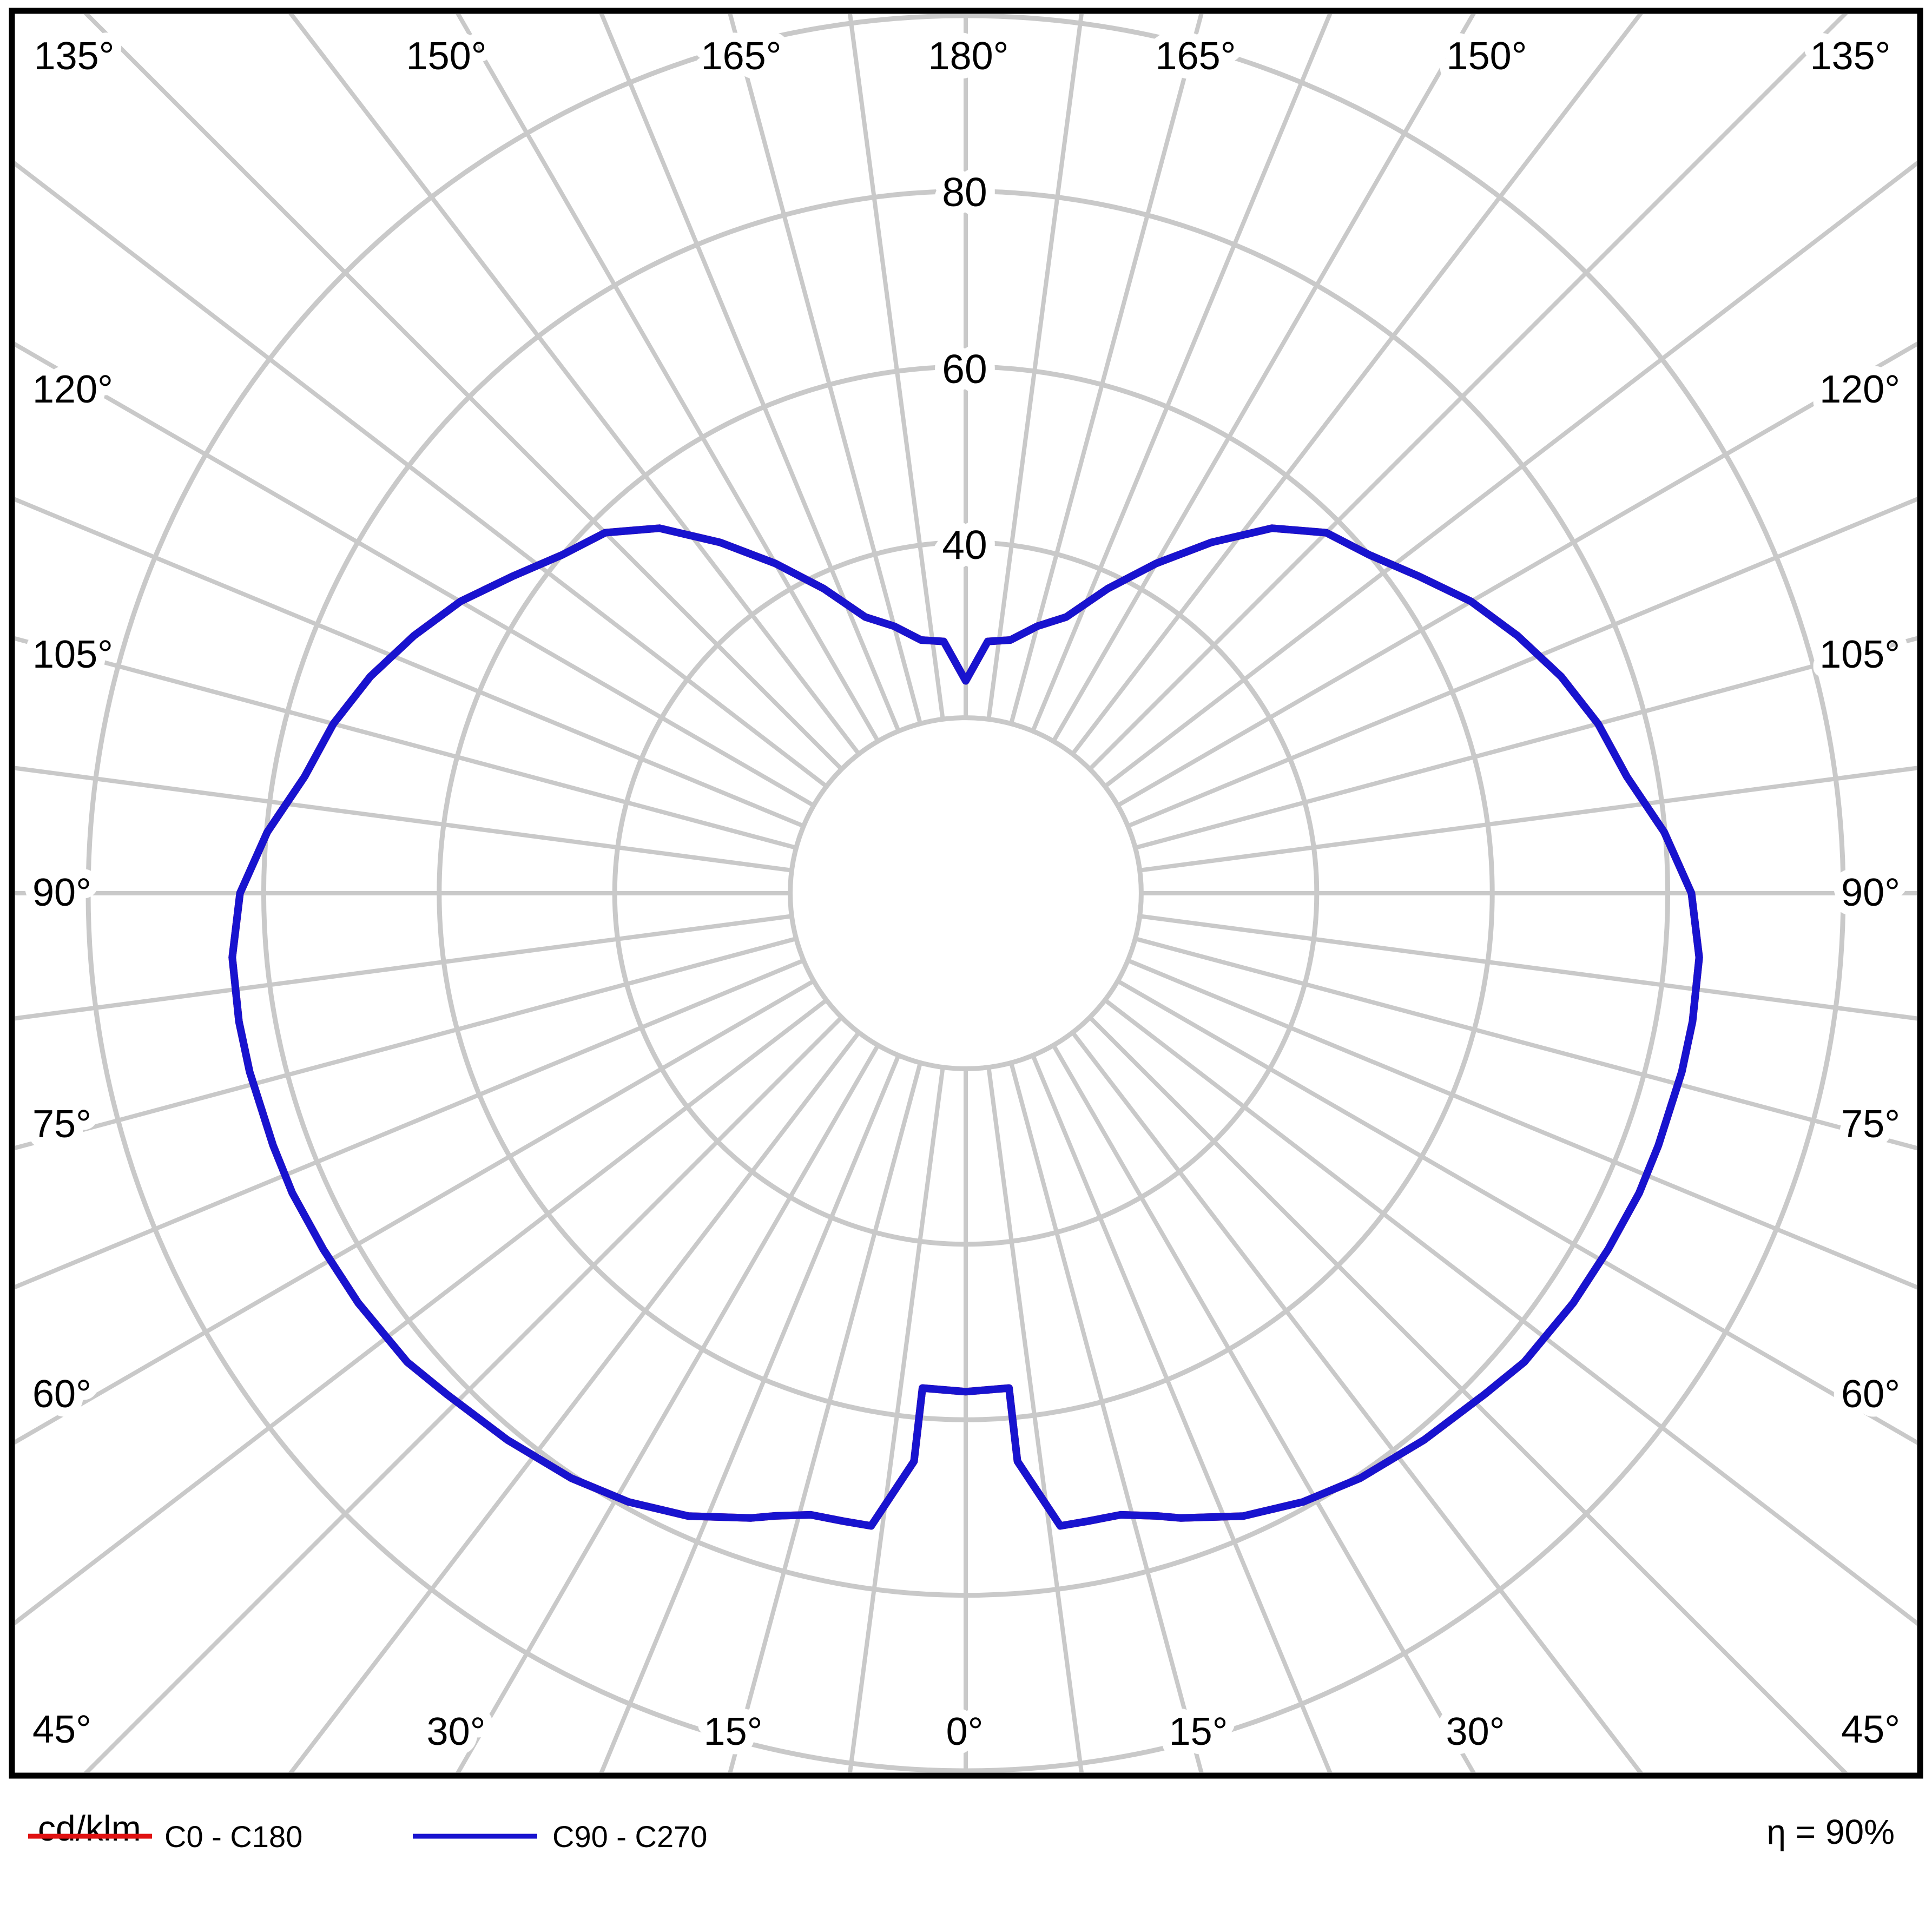 Image resolution: width=1932 pixels, height=1932 pixels. Describe the element at coordinates (62, 1729) in the screenshot. I see `angle-label-left-5: 45°` at that location.